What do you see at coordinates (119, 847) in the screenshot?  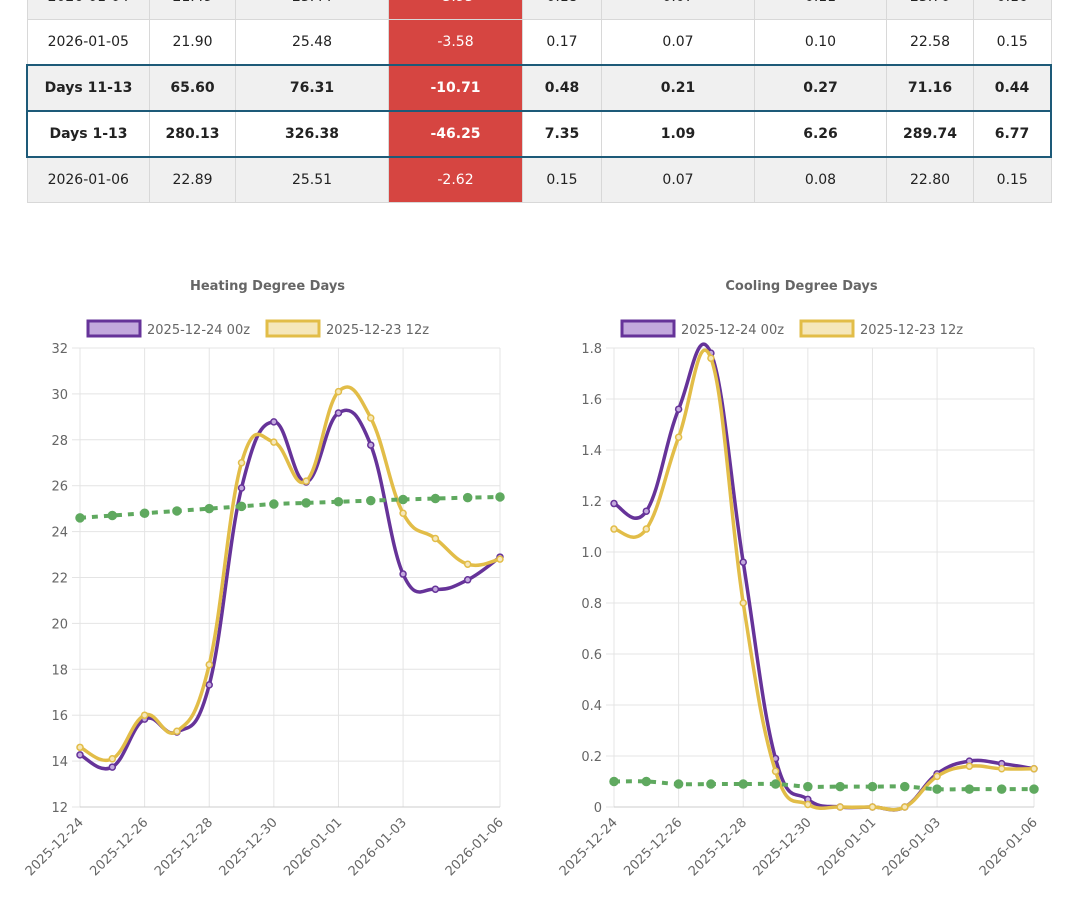 I see `x-tick-label: 2025-12-26` at bounding box center [119, 847].